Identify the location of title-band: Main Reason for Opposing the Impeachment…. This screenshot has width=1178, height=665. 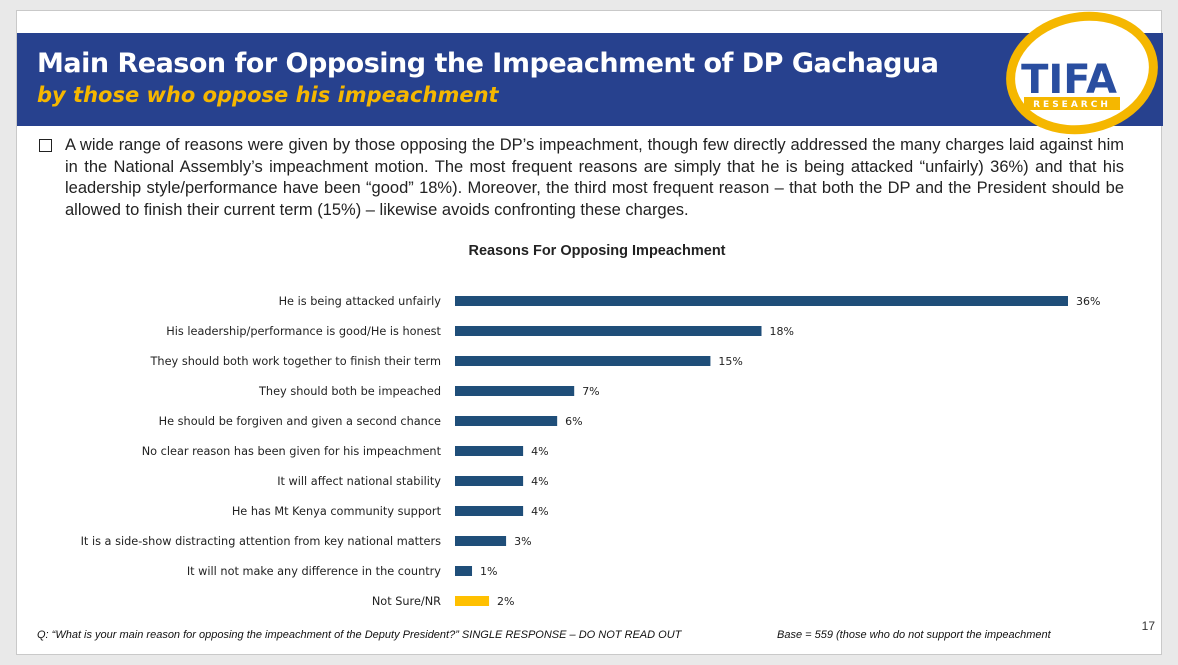
(590, 79).